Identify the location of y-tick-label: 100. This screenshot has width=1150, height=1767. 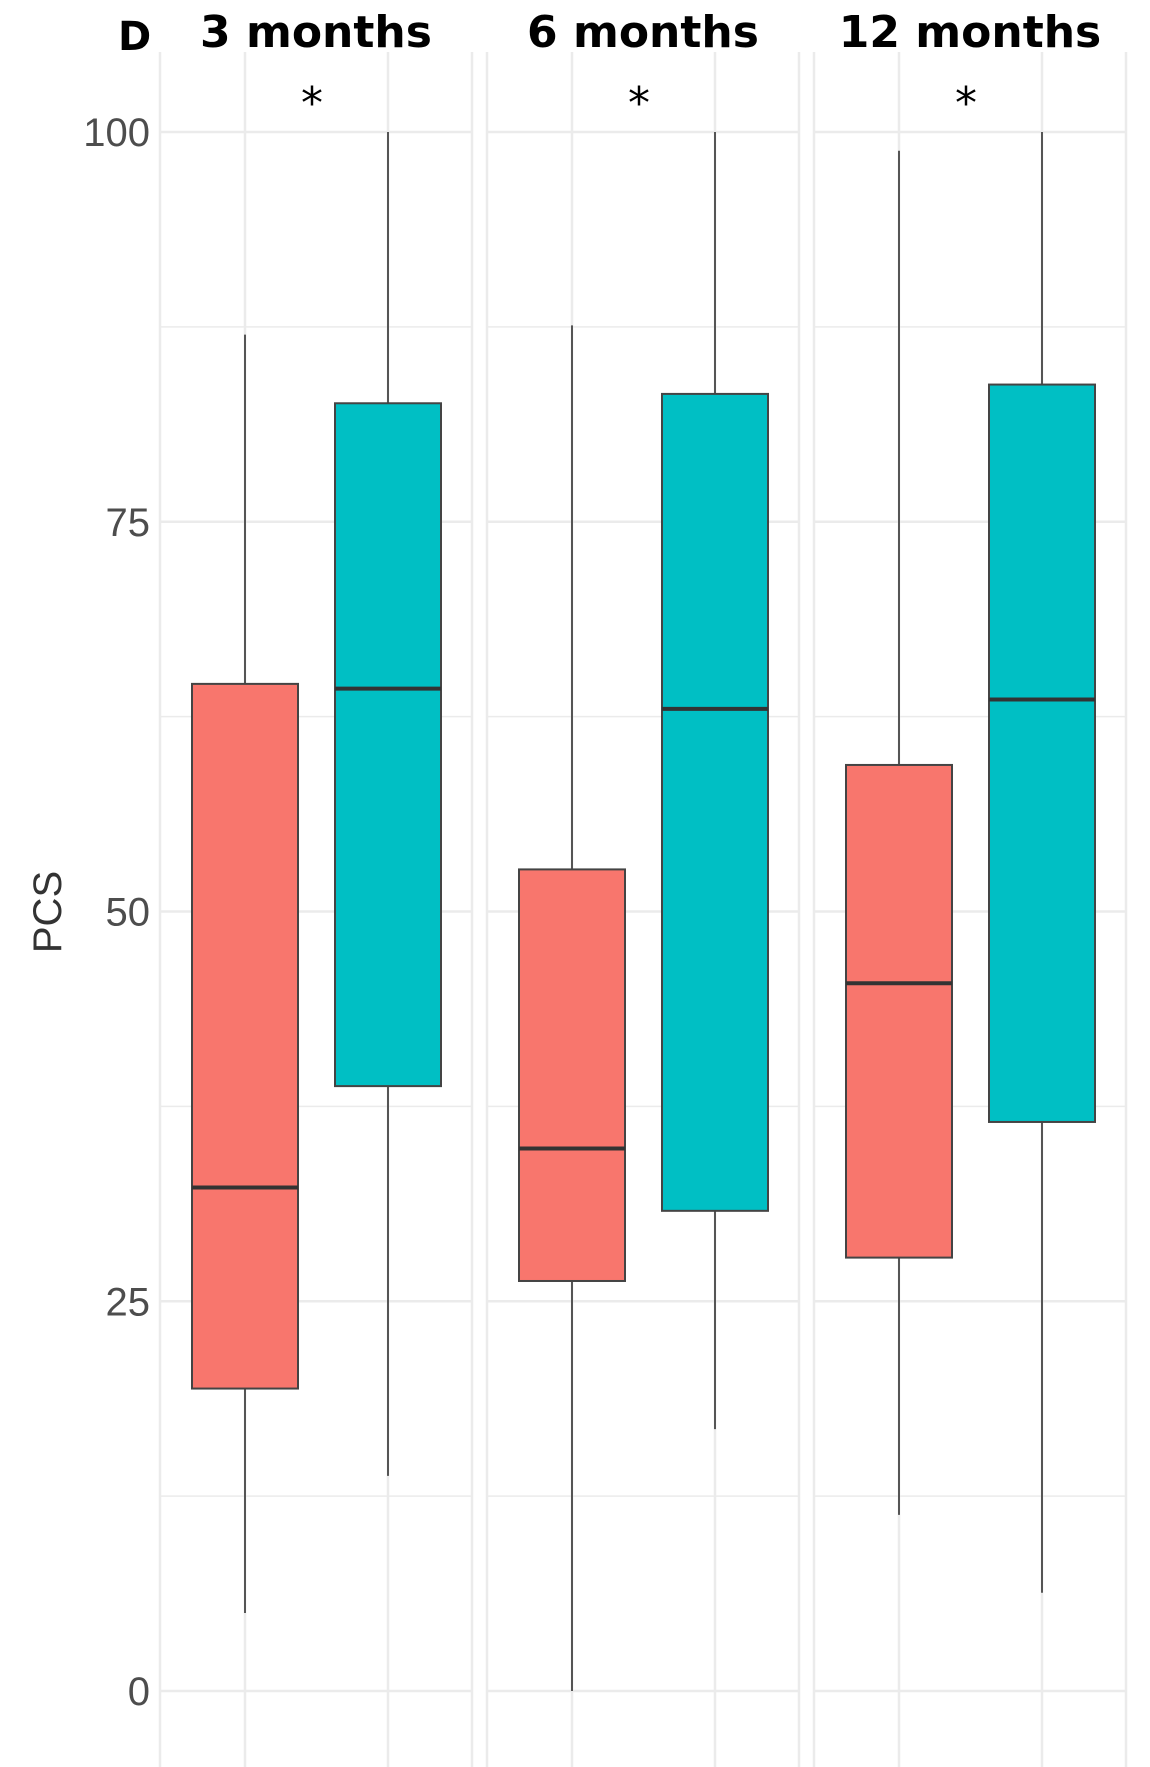
(116, 133).